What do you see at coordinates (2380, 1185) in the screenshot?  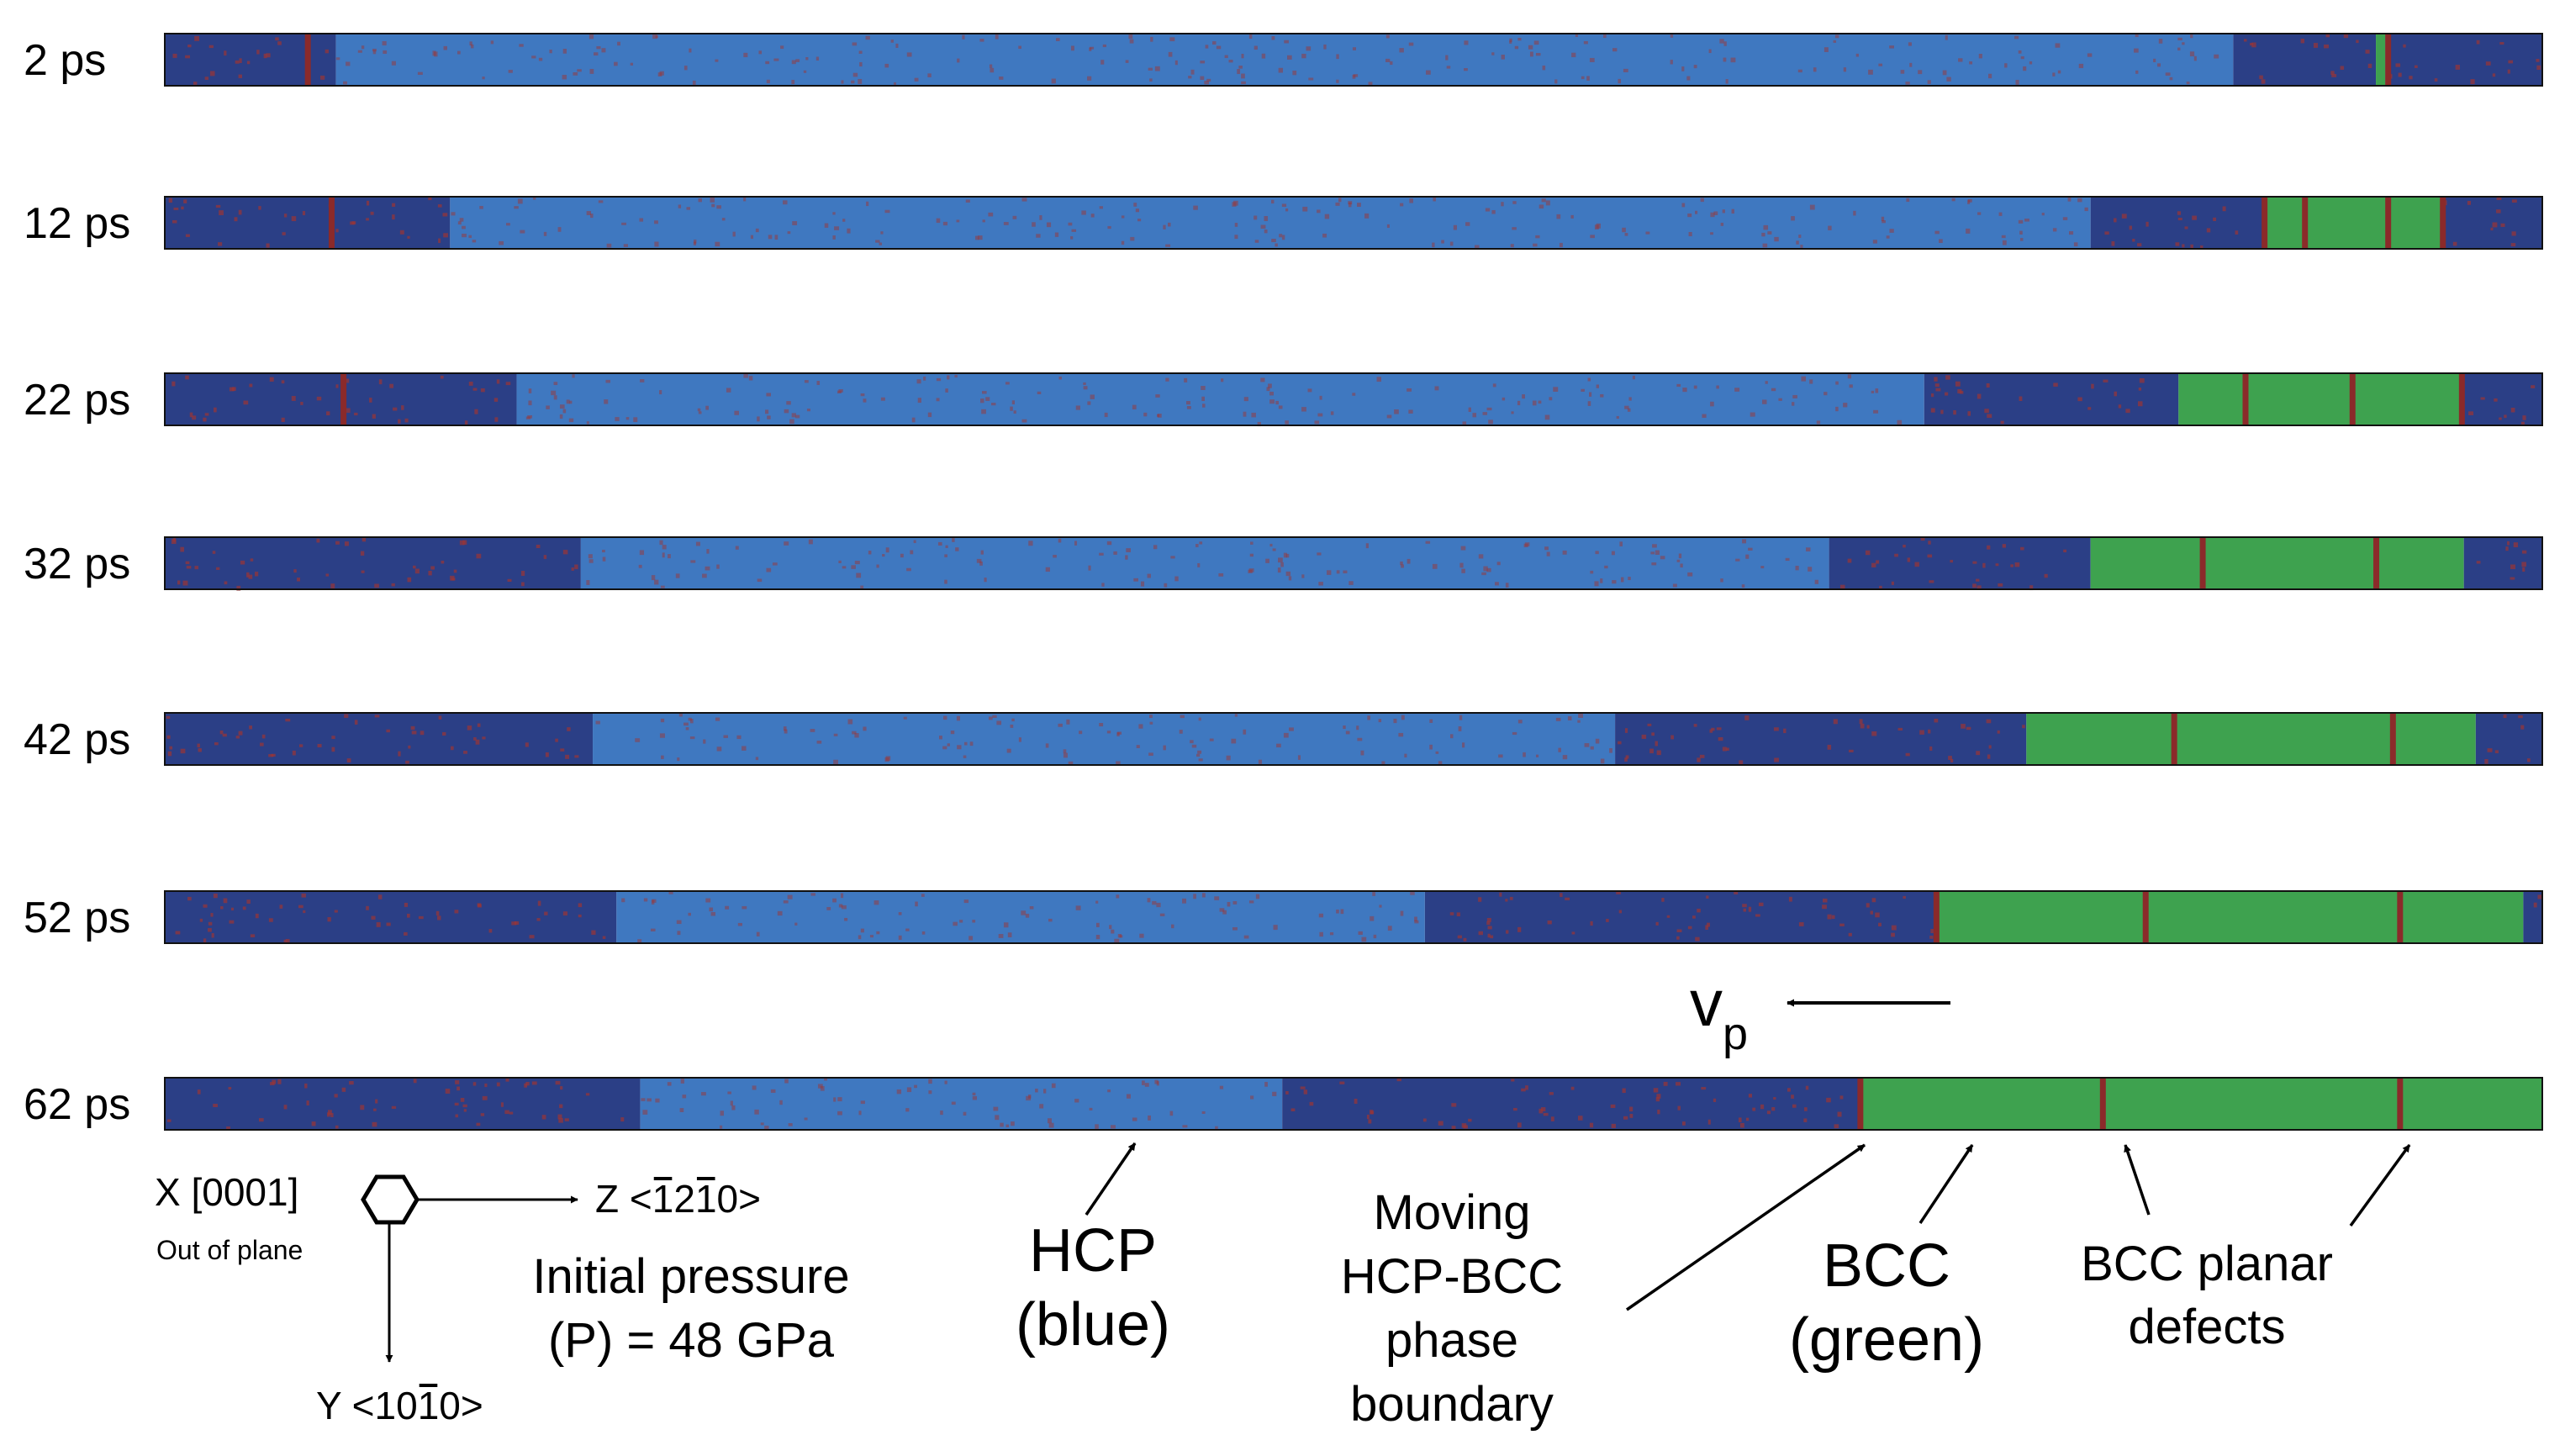 I see `defect-arrow-right` at bounding box center [2380, 1185].